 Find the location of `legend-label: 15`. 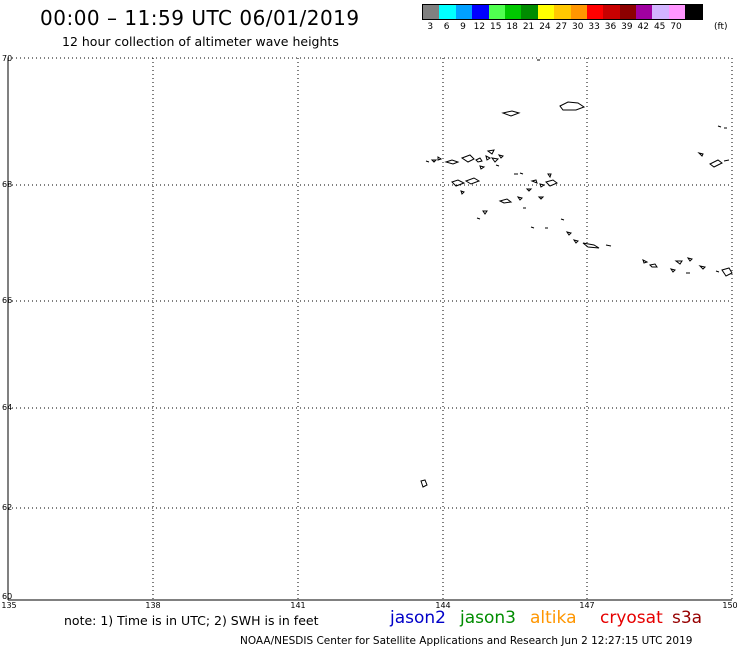

legend-label: 15 is located at coordinates (496, 27).